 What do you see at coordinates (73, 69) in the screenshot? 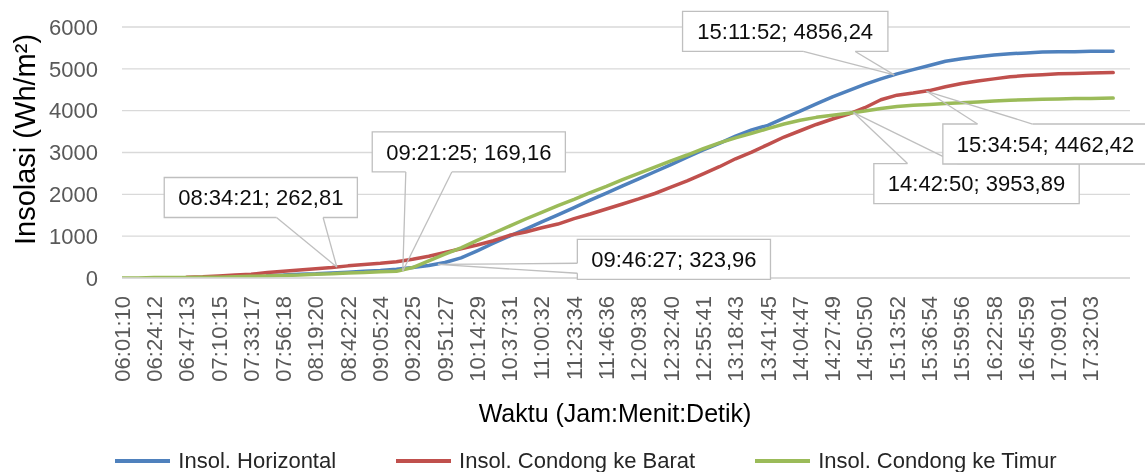
I see `y-tick-label: 5000` at bounding box center [73, 69].